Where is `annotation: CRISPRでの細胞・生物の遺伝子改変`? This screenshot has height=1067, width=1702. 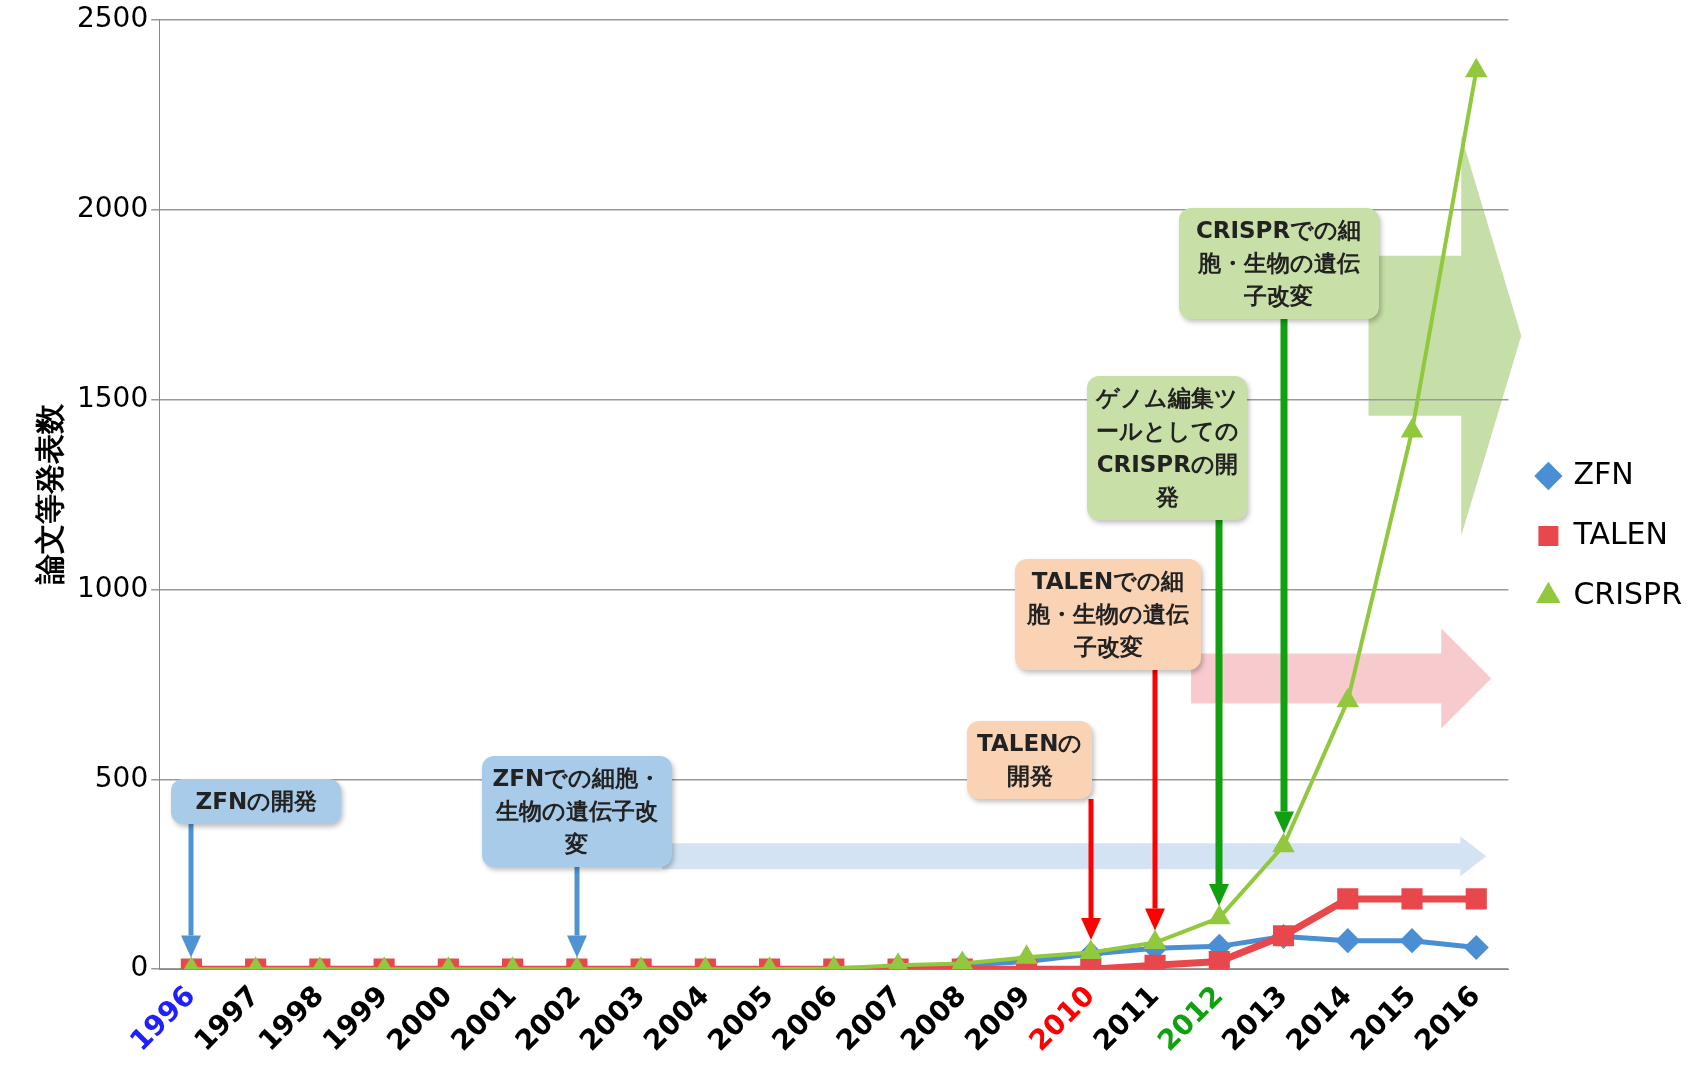
annotation: CRISPRでの細胞・生物の遺伝子改変 is located at coordinates (1278, 264).